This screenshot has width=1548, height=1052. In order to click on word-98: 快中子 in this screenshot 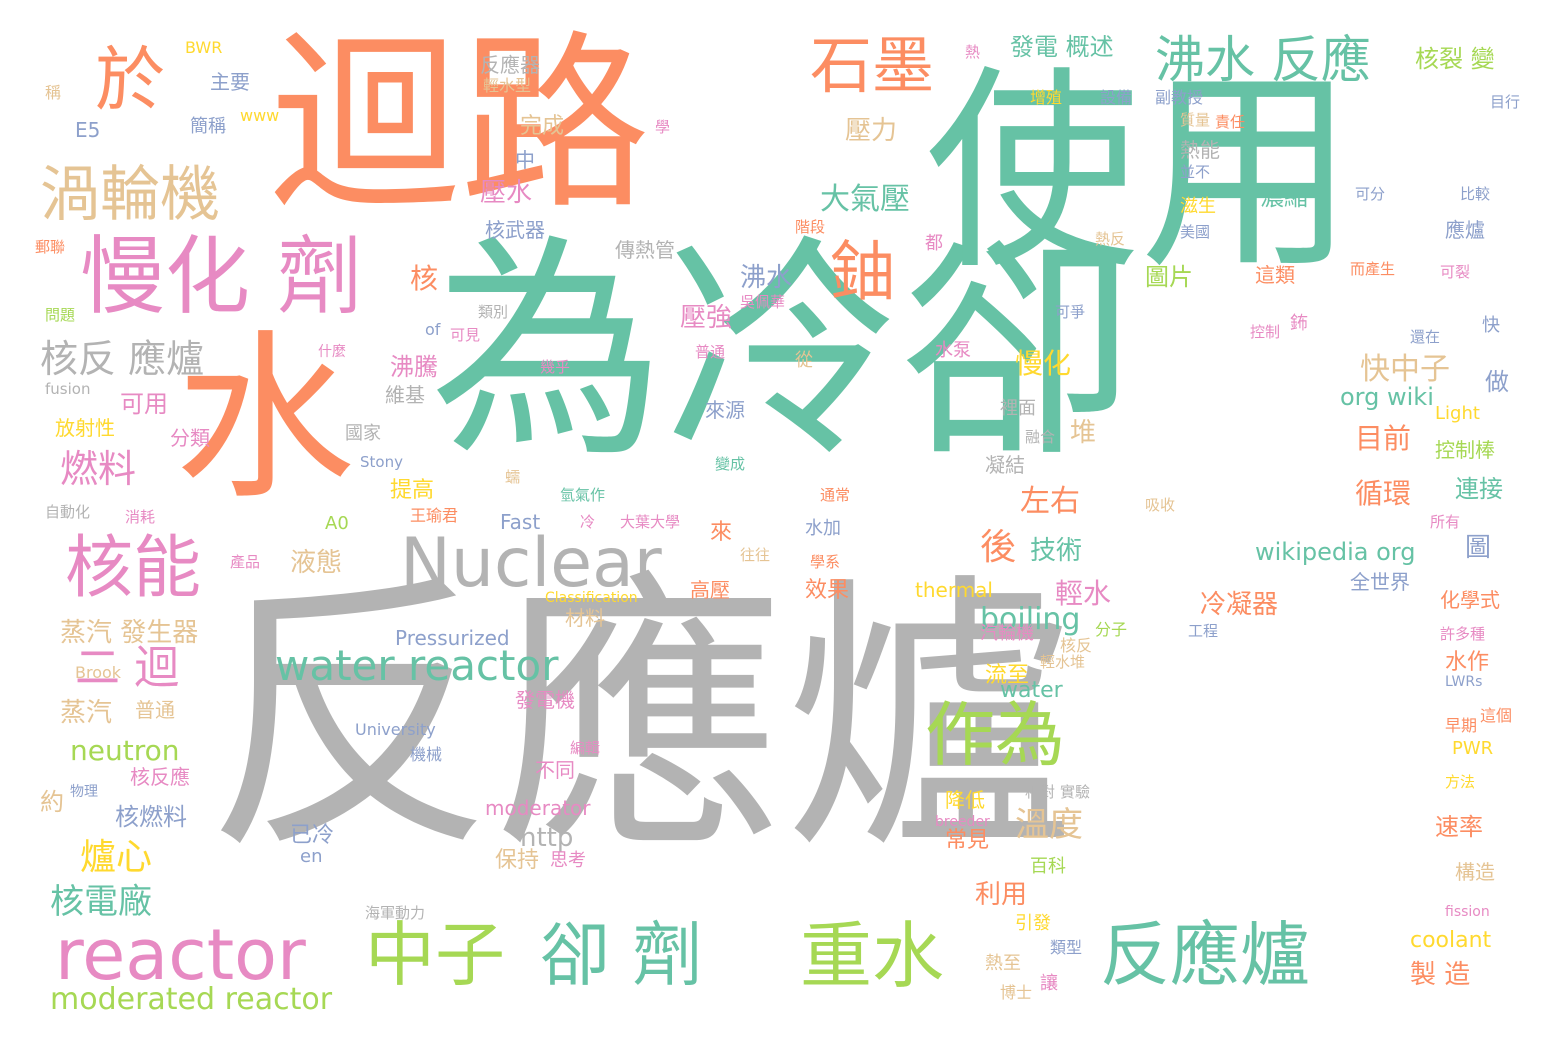, I will do `click(1405, 369)`.